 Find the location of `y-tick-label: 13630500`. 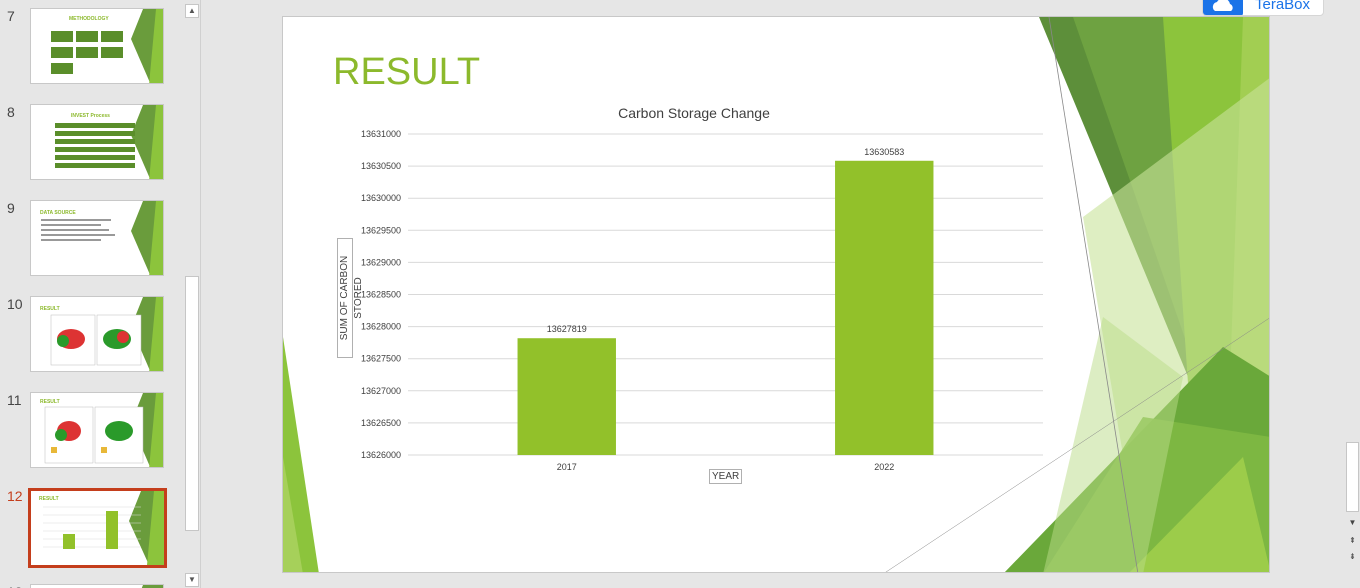

y-tick-label: 13630500 is located at coordinates (381, 166).